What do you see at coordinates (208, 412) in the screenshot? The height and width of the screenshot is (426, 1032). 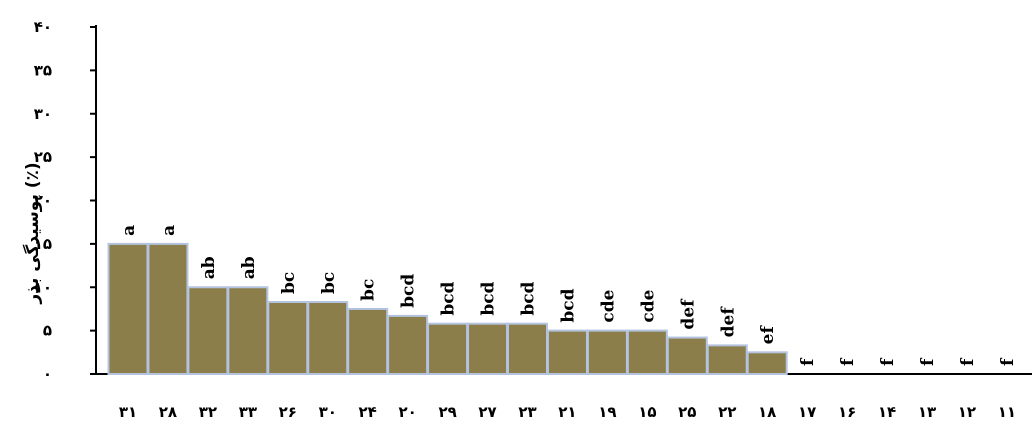 I see `x-tick-label: ۳۲` at bounding box center [208, 412].